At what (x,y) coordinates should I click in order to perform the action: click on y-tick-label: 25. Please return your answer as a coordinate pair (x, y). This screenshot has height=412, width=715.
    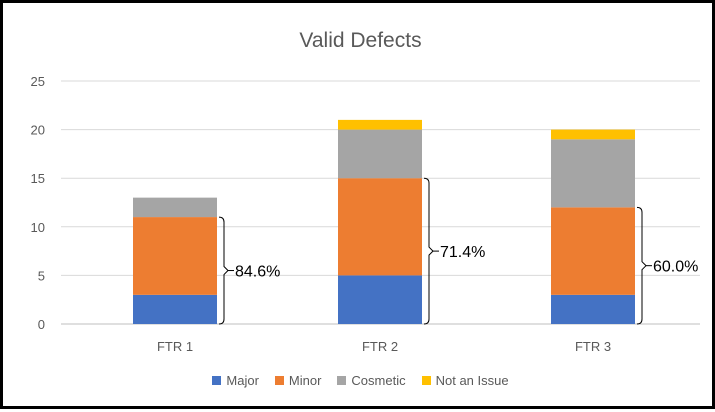
    Looking at the image, I should click on (38, 81).